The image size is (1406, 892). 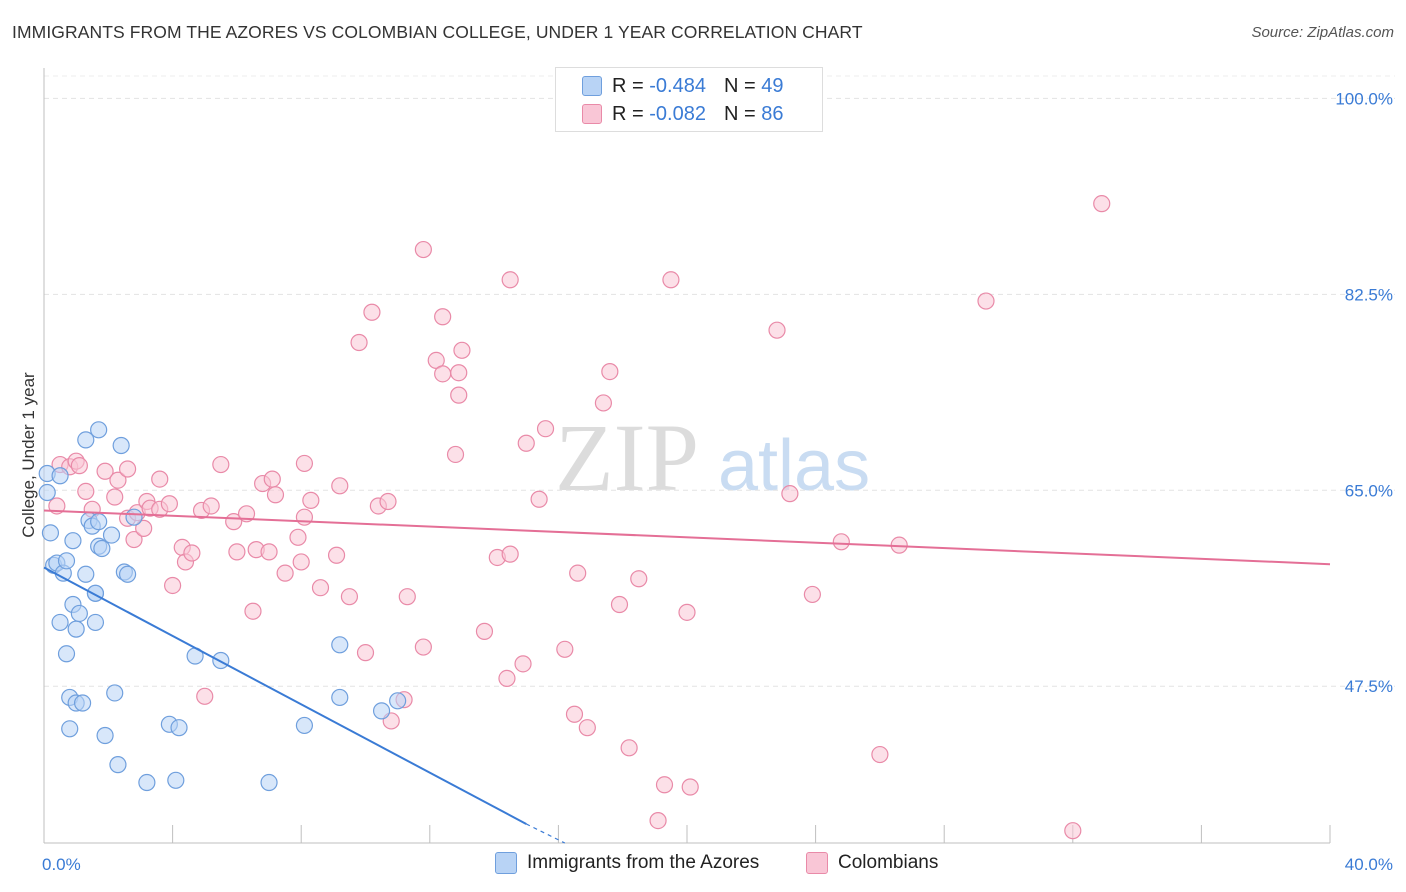 I want to click on series-label-azores: Immigrants from the Azores, so click(x=643, y=862).